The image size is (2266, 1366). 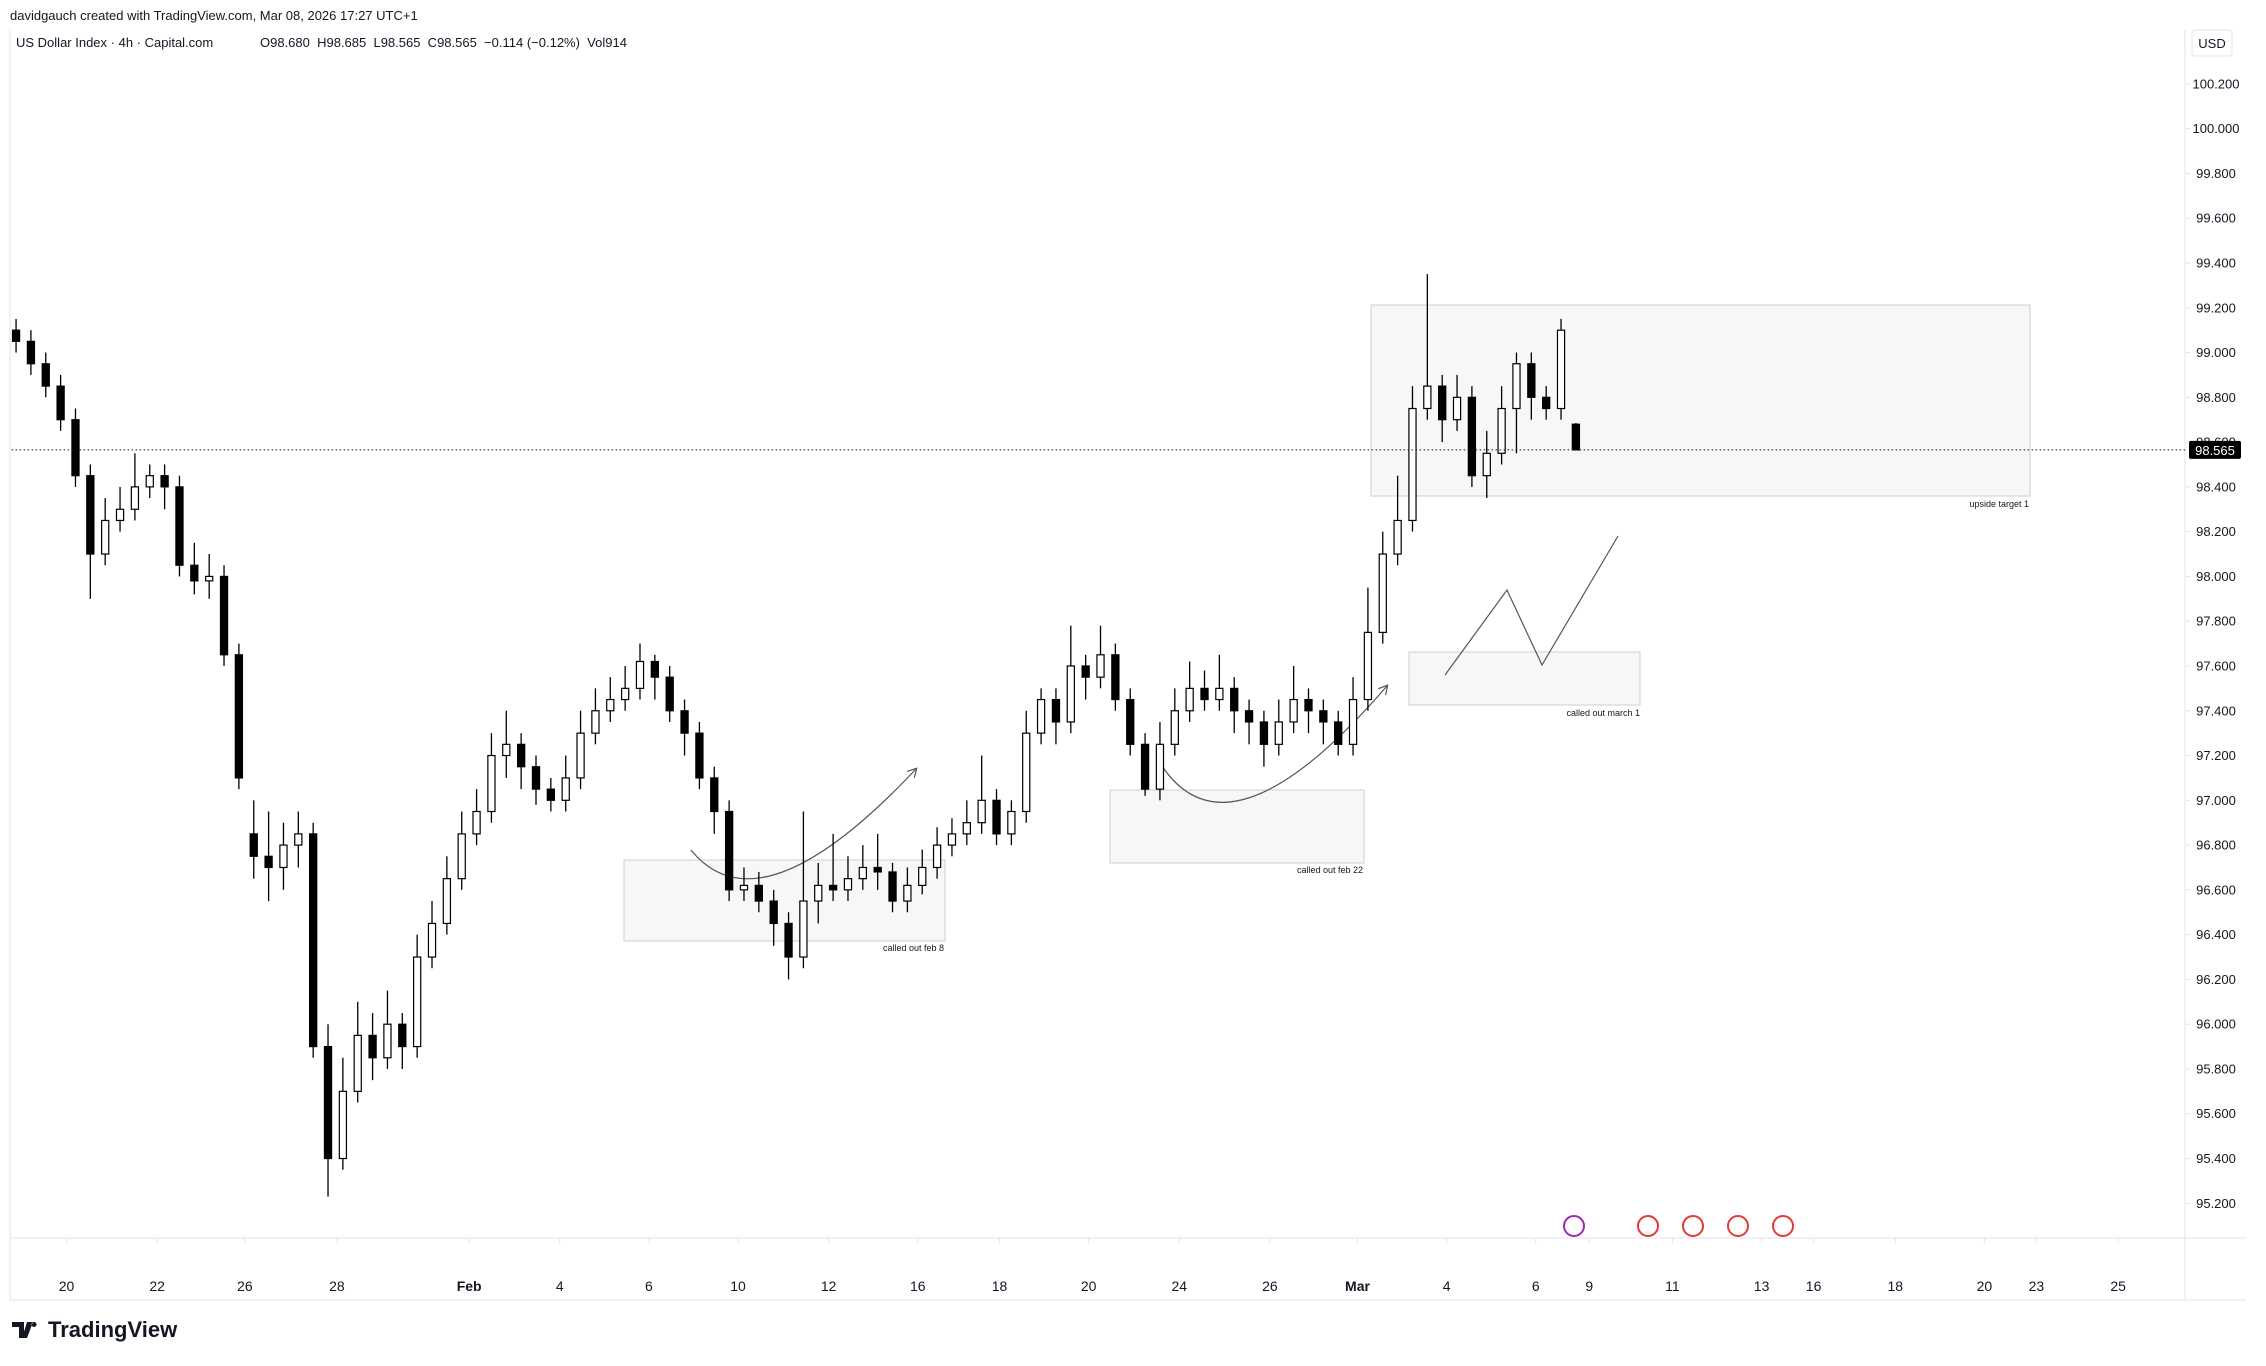 I want to click on y-tick-label: 96.600, so click(x=2216, y=889).